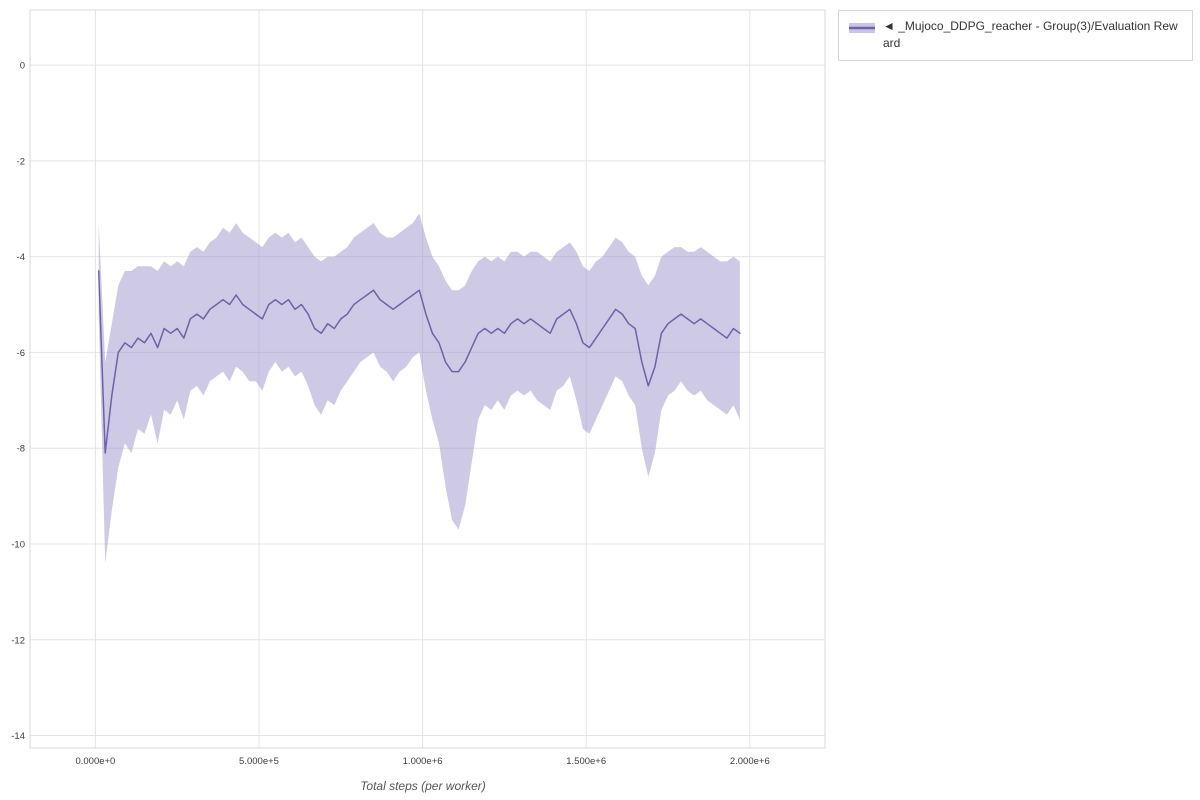 The image size is (1200, 800). I want to click on svg-text: -4, so click(21, 257).